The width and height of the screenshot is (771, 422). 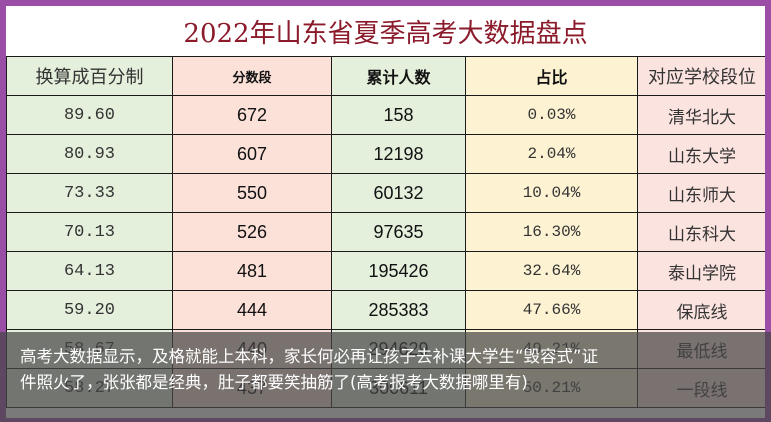 I want to click on table-row: 70.13 526 97635 16.30% 山东科大, so click(x=385, y=232).